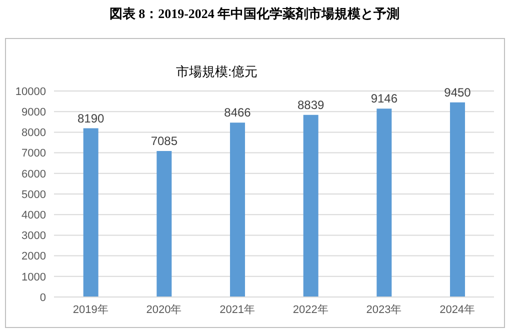  Describe the element at coordinates (34, 256) in the screenshot. I see `y-tick-label: 2000` at that location.